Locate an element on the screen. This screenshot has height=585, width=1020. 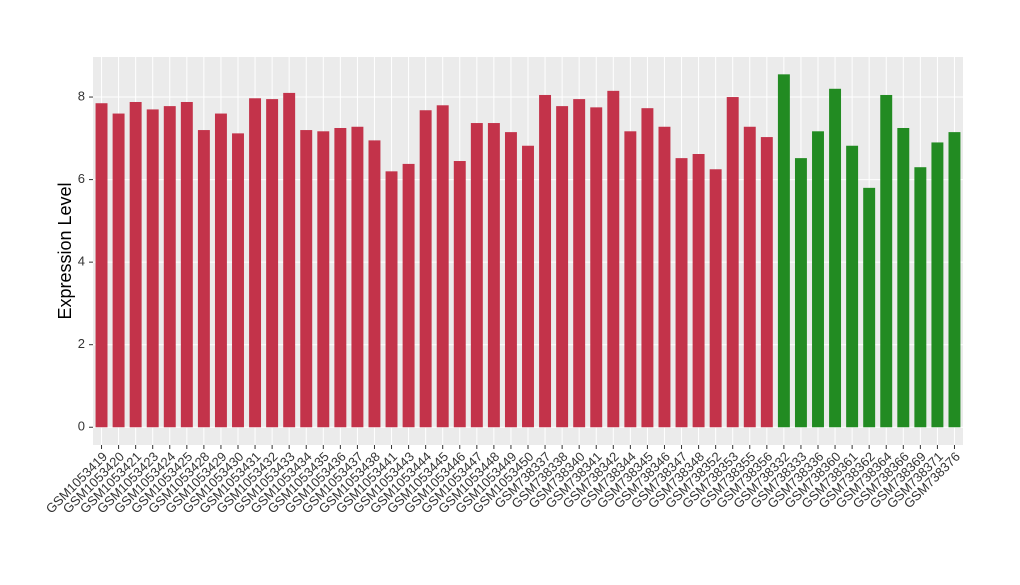
y-tick-label: 8 is located at coordinates (81, 95).